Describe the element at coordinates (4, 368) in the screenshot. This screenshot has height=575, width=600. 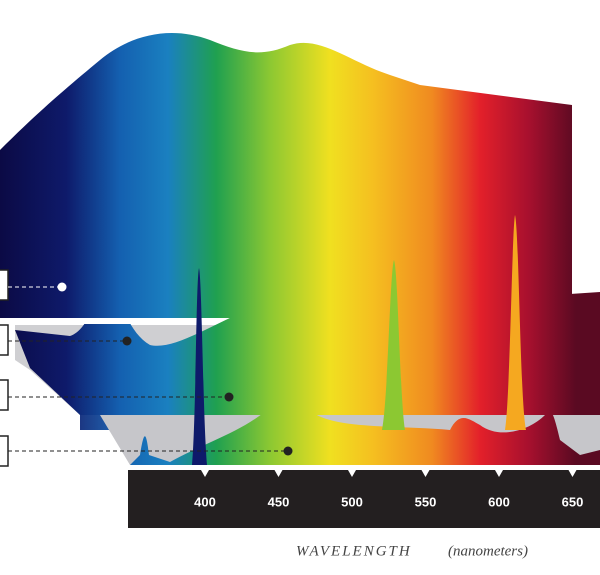
I see `legend-boxes` at that location.